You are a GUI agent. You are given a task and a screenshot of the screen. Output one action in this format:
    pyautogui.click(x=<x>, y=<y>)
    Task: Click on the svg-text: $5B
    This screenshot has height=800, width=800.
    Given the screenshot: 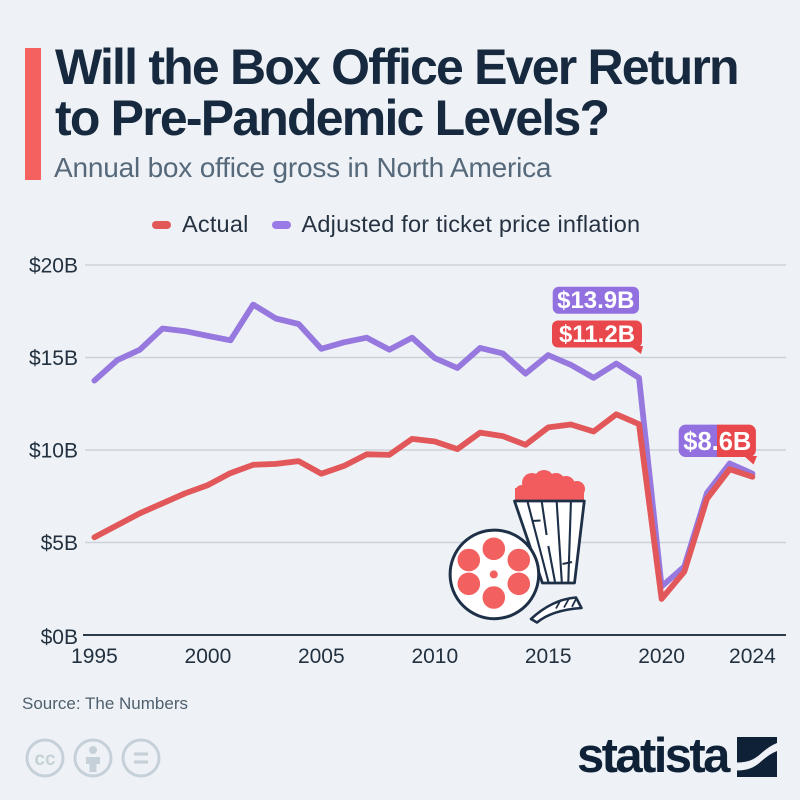 What is the action you would take?
    pyautogui.click(x=59, y=543)
    